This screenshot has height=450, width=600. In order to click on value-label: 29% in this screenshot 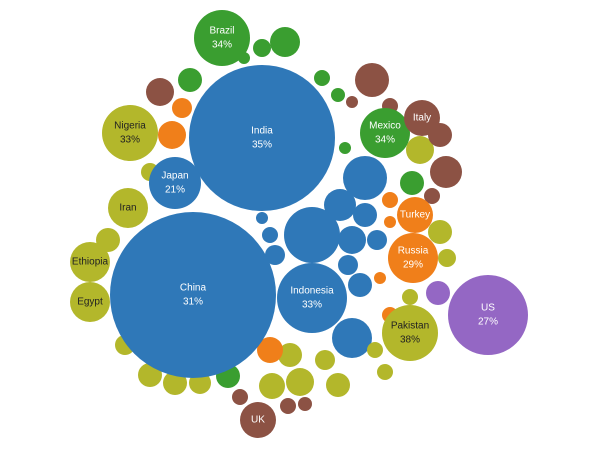, I will do `click(413, 265)`.